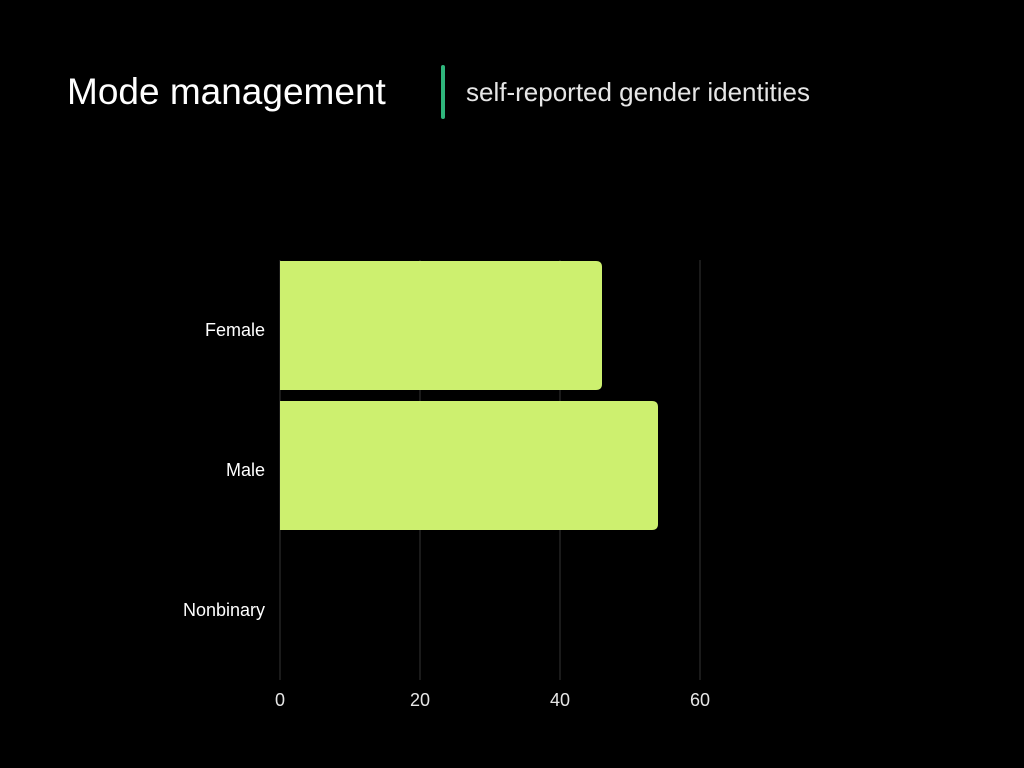  What do you see at coordinates (441, 325) in the screenshot?
I see `bar-female` at bounding box center [441, 325].